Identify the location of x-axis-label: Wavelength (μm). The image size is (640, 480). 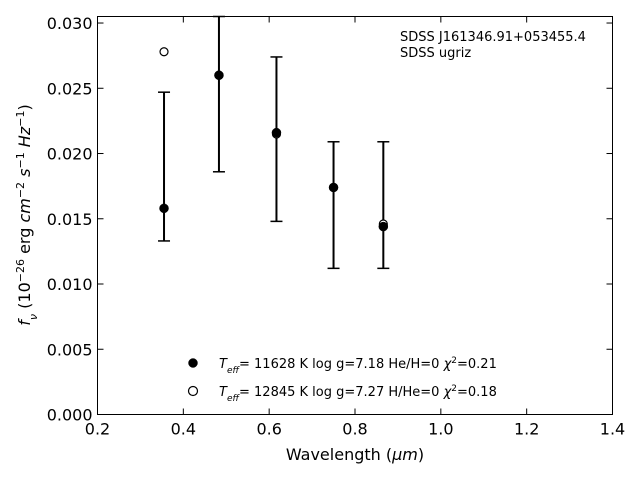
(355, 454).